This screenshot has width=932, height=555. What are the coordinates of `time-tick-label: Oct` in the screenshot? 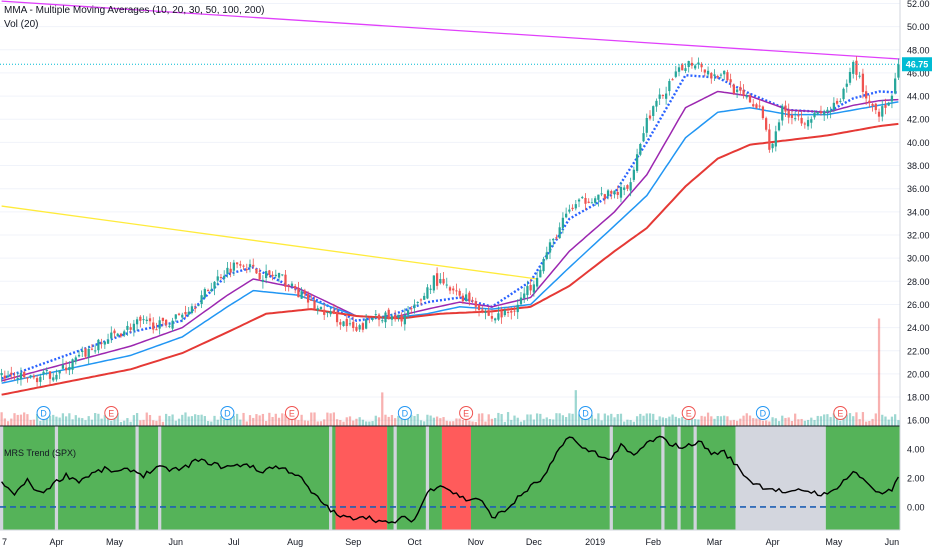 It's located at (415, 542).